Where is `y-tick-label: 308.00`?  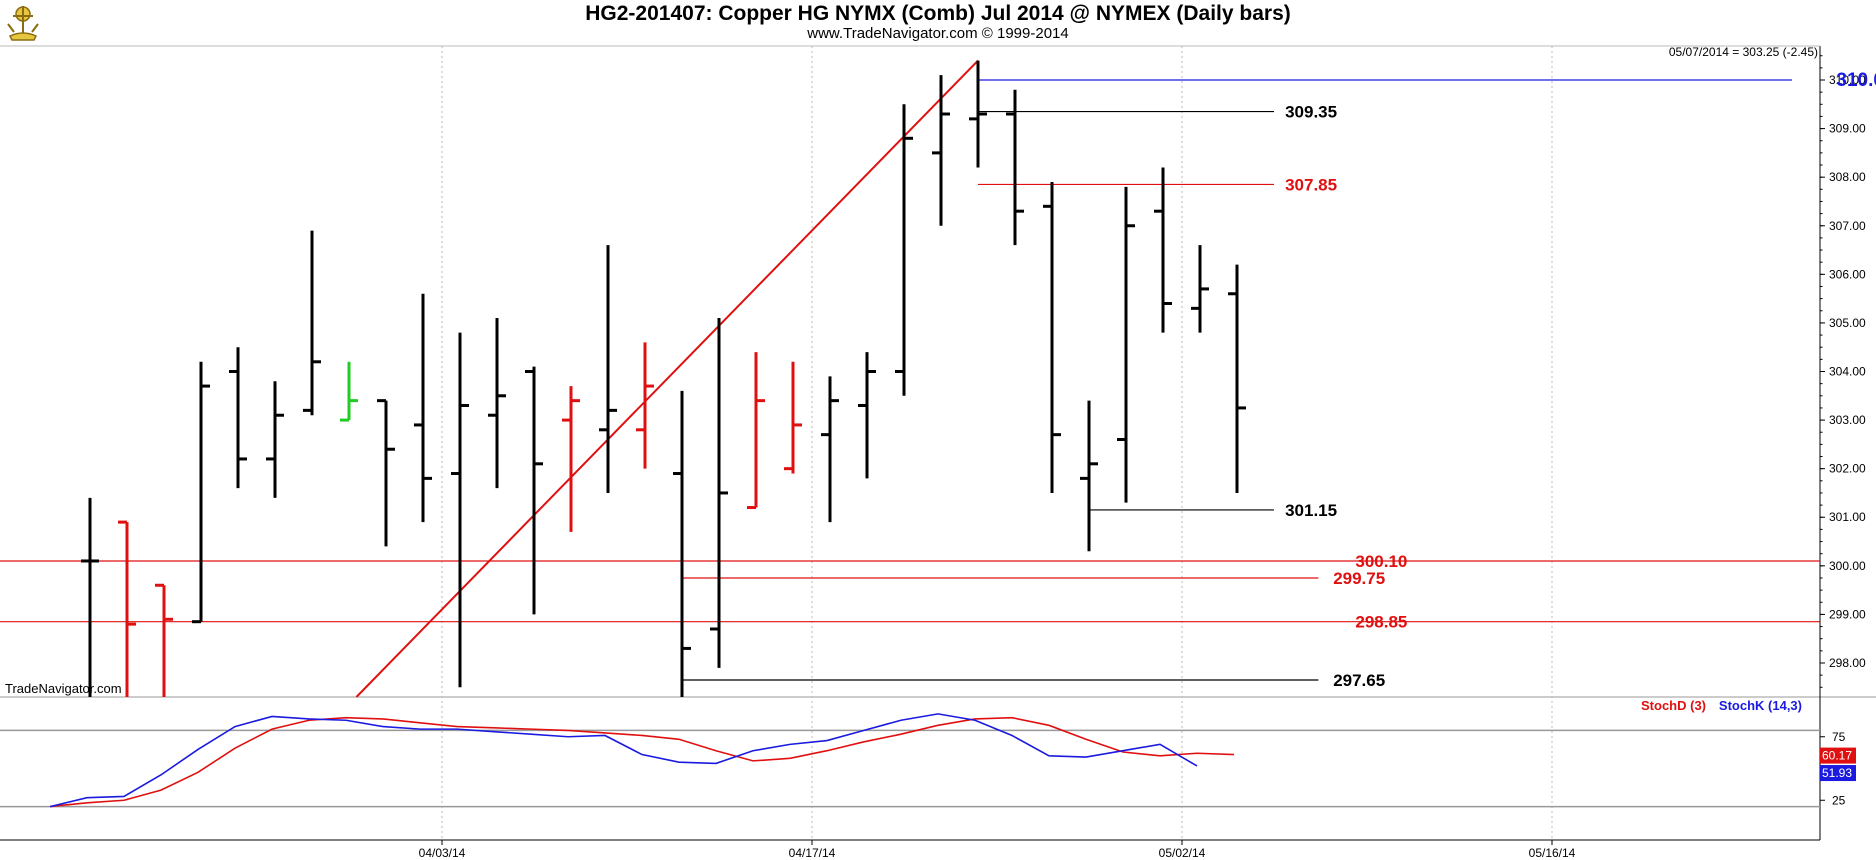 y-tick-label: 308.00 is located at coordinates (1847, 177).